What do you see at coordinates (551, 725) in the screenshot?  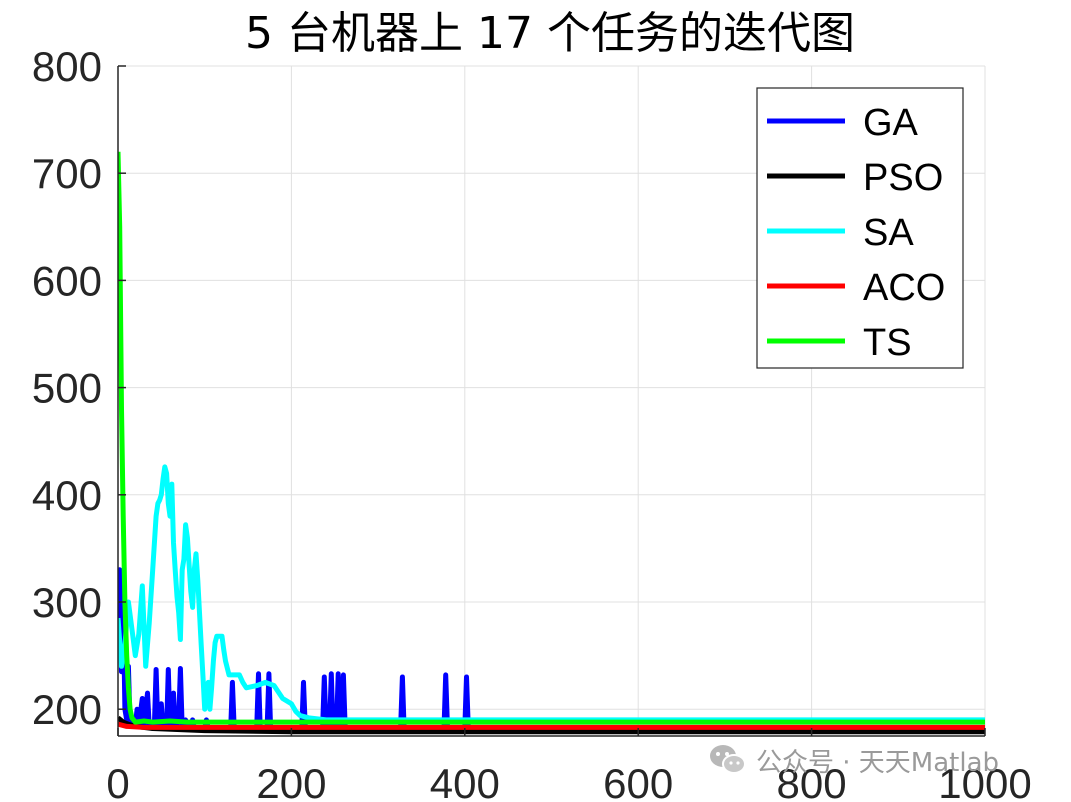 I see `series-line-aco` at bounding box center [551, 725].